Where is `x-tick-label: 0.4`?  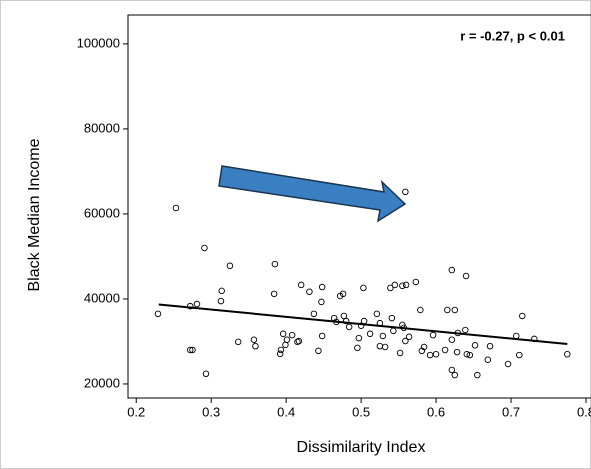 x-tick-label: 0.4 is located at coordinates (286, 411).